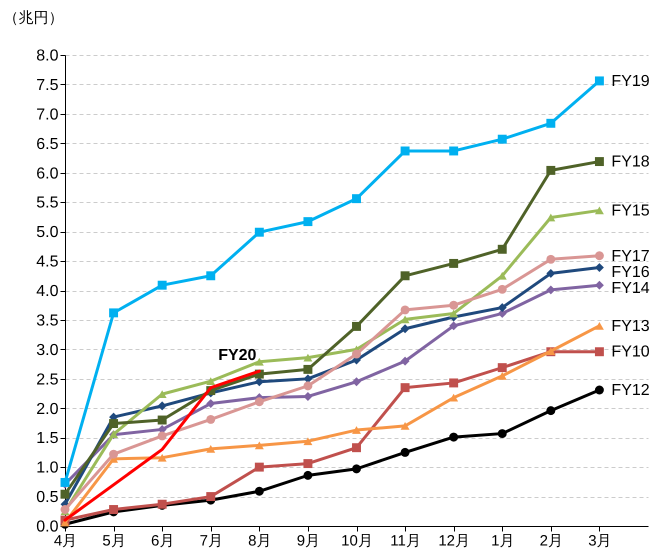 The image size is (662, 558). I want to click on series-label: FY10, so click(630, 352).